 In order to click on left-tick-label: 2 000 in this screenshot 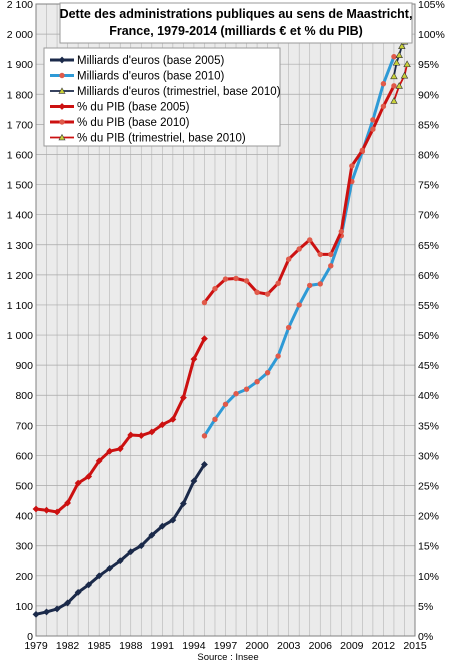, I will do `click(20, 35)`.